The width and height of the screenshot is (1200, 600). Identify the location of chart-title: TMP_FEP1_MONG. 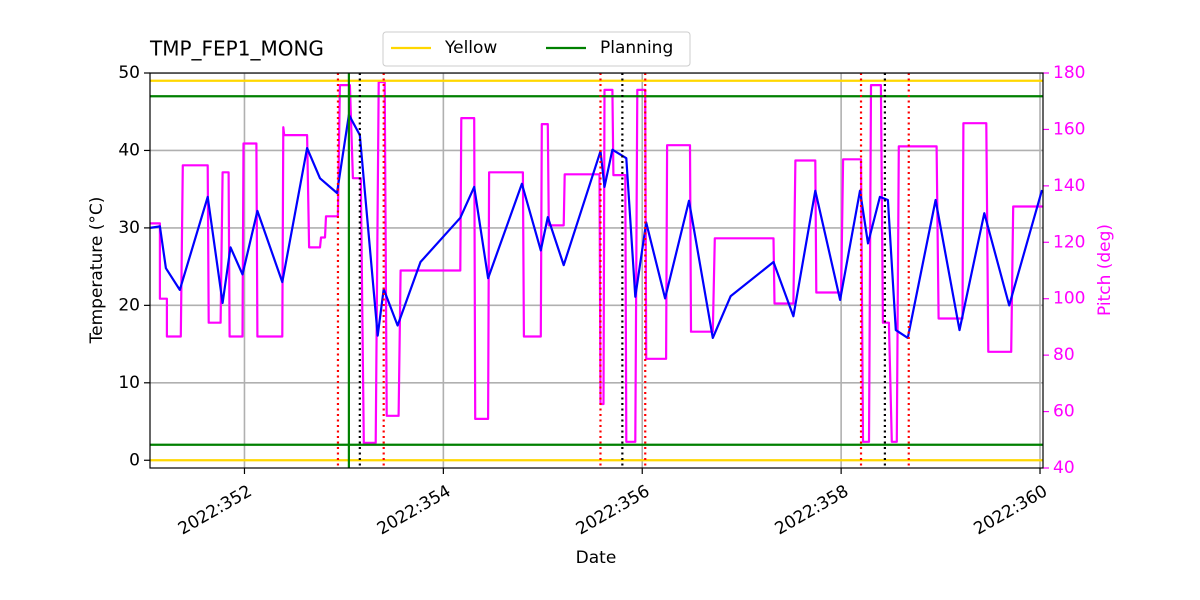
(236, 49).